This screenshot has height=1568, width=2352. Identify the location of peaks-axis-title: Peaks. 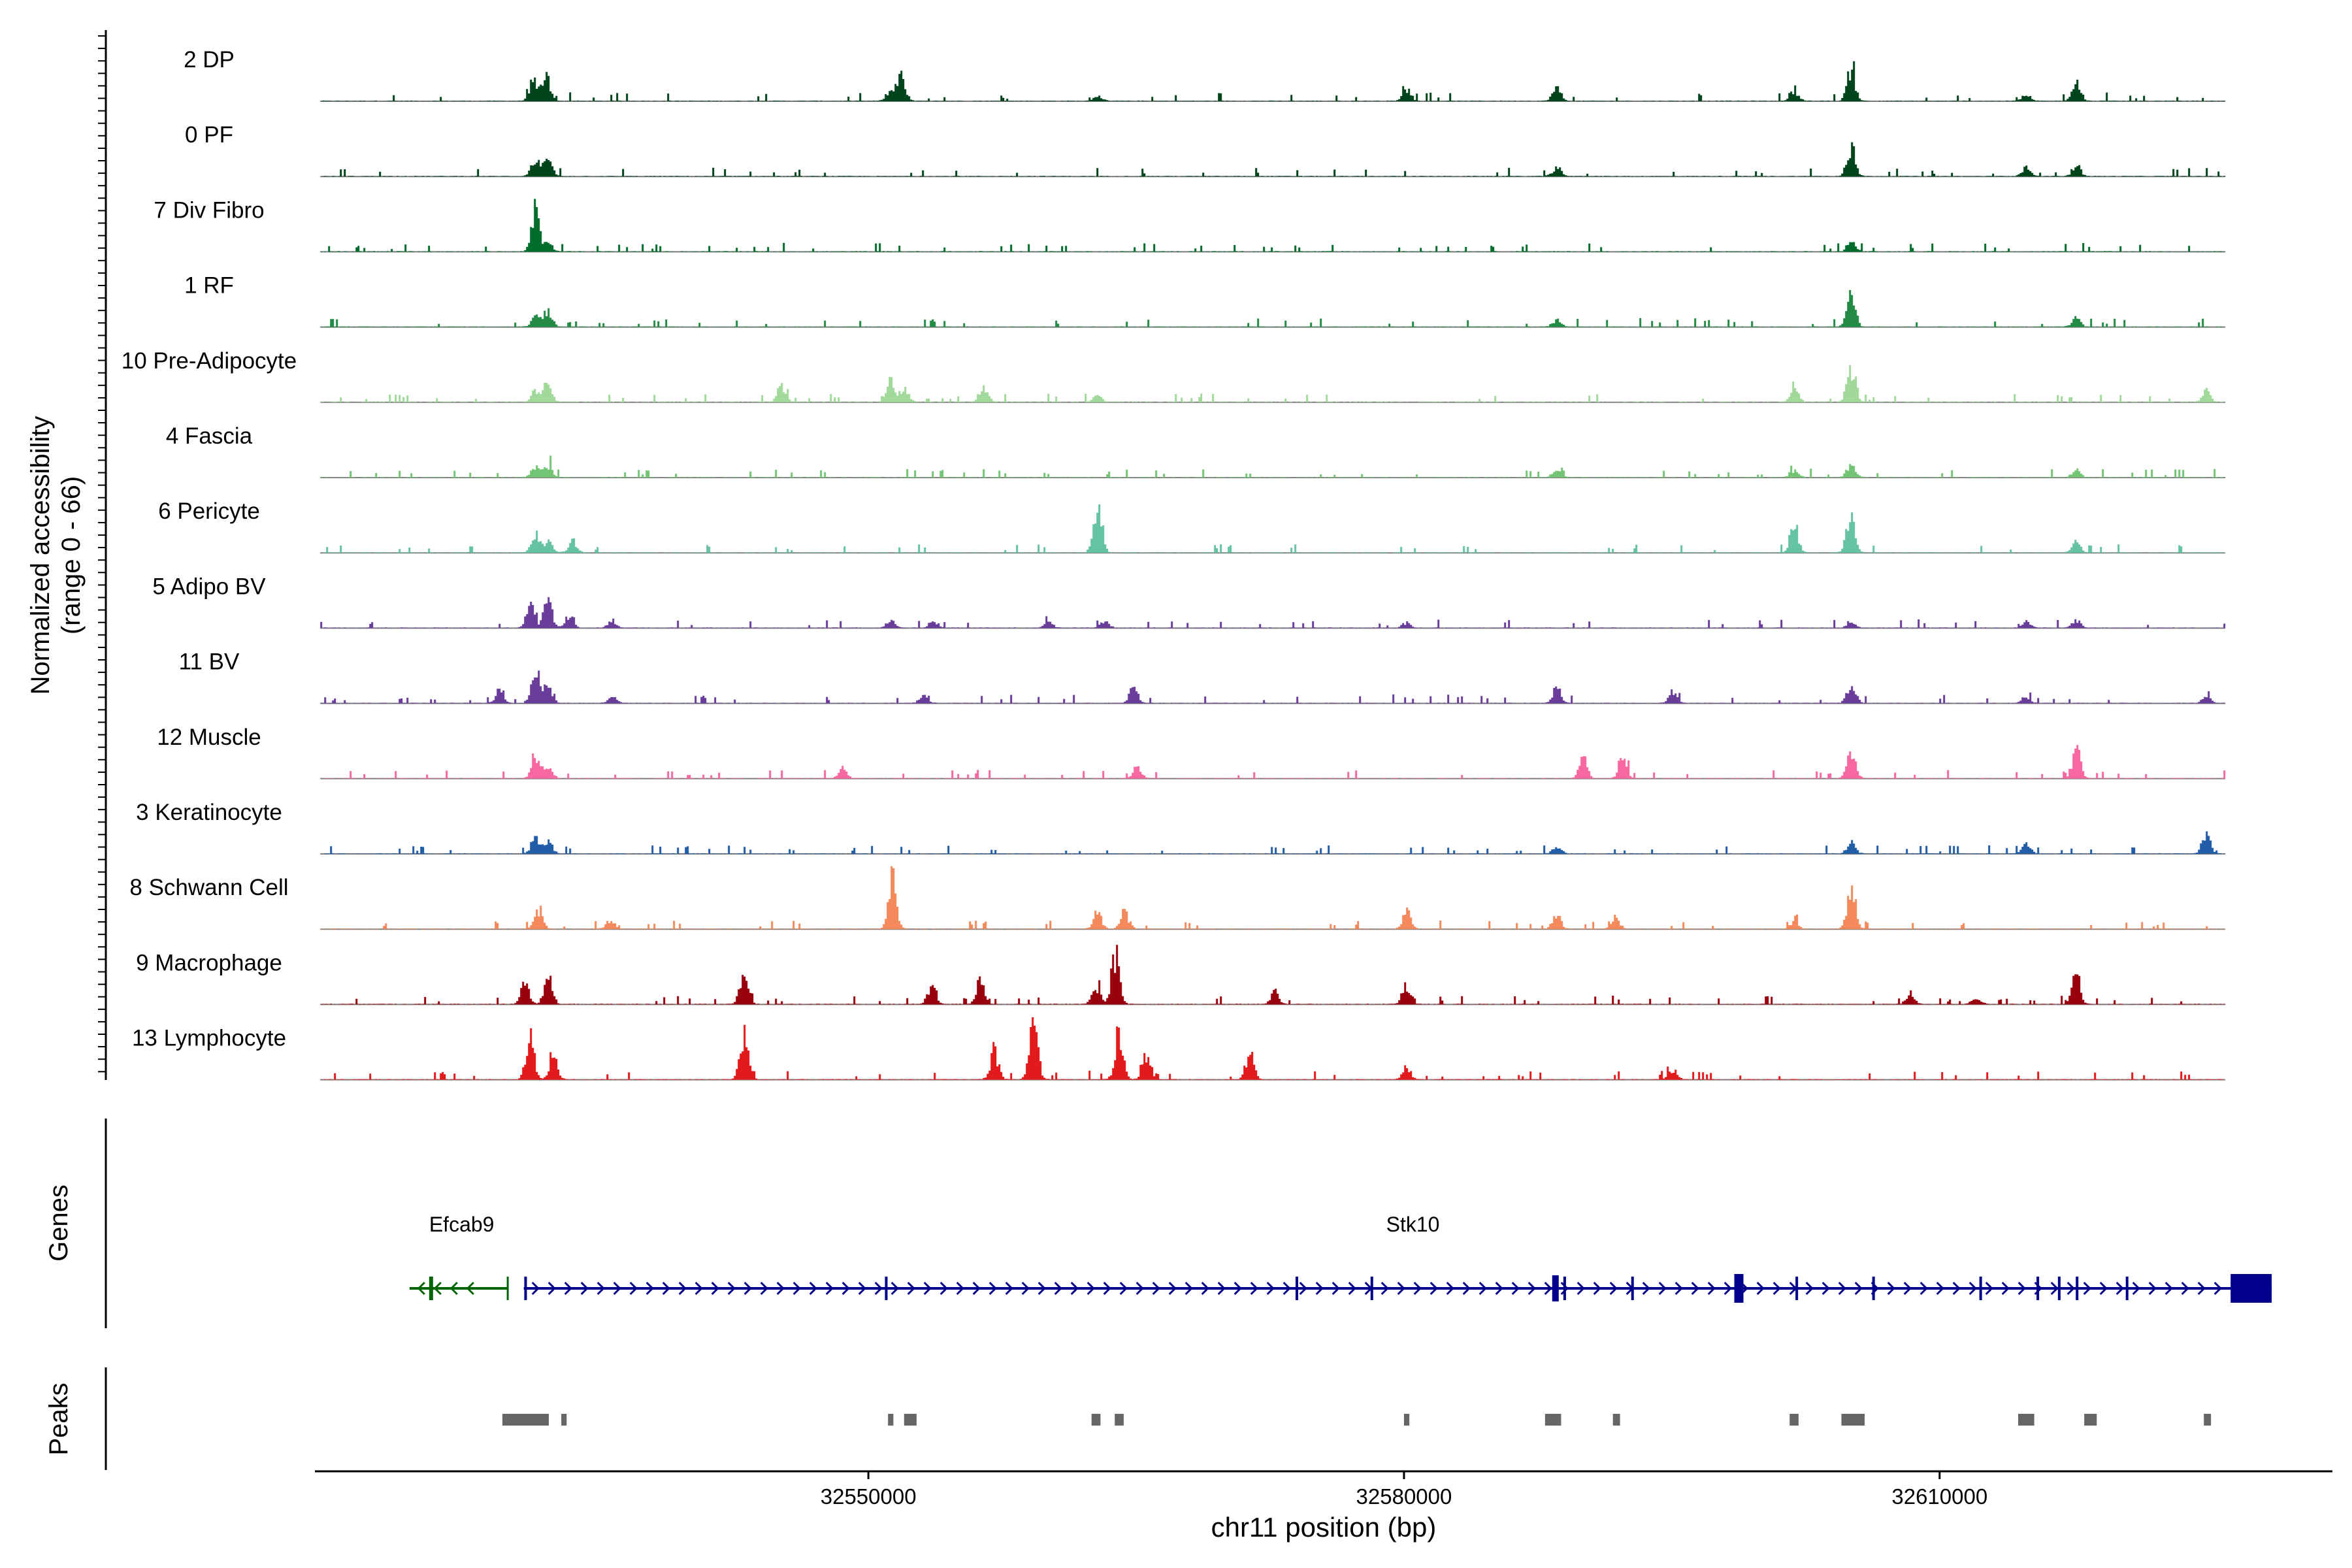
(58, 1418).